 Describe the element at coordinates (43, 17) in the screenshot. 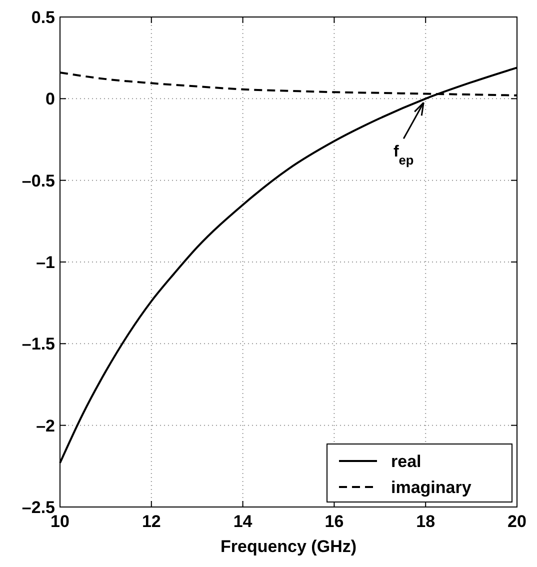

I see `y-tick-label: 0.5` at that location.